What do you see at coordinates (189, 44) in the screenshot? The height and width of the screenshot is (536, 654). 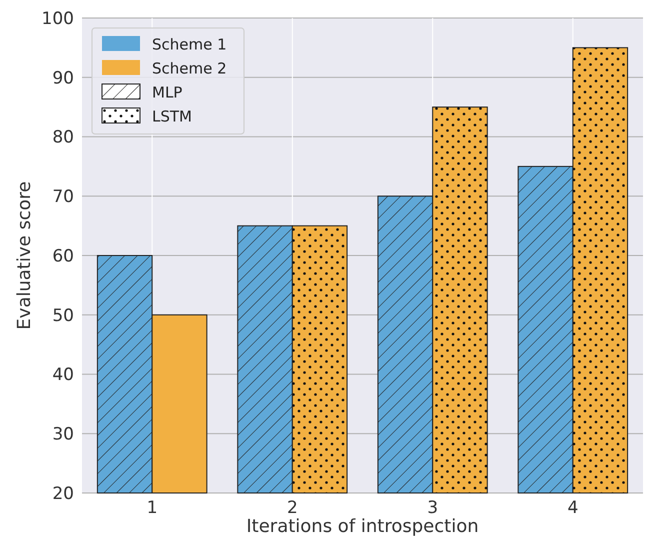 I see `legend-label: Scheme 1` at bounding box center [189, 44].